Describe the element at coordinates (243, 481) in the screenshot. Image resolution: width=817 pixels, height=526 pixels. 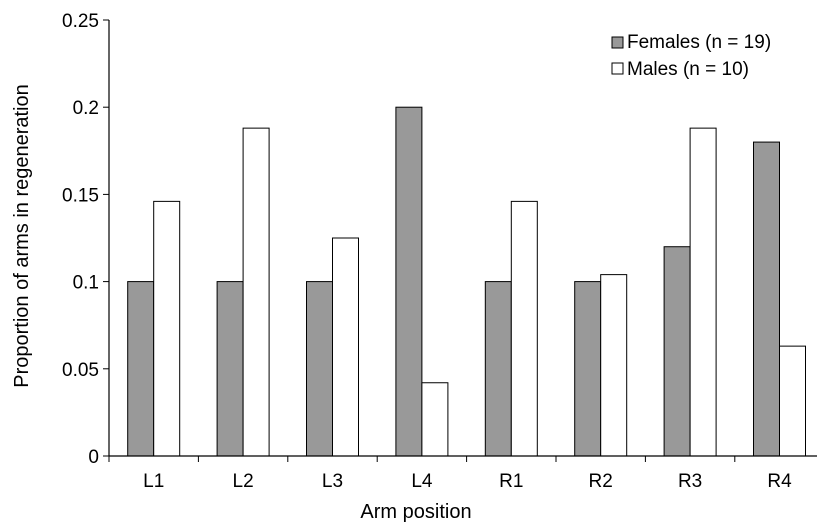
I see `x-tick-label: L2` at that location.